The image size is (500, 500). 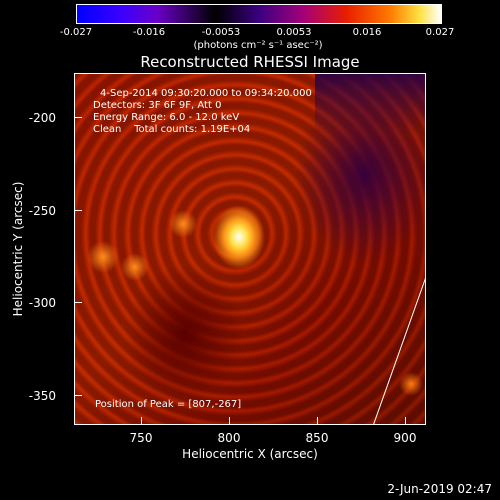 I want to click on x-tick-label: 750, so click(x=141, y=438).